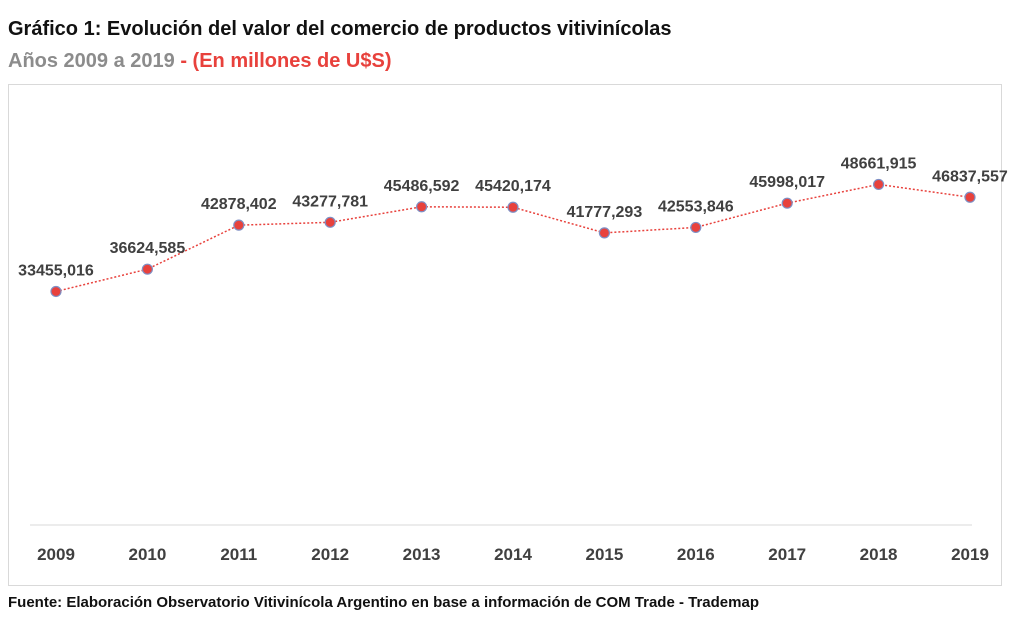 The width and height of the screenshot is (1035, 632). Describe the element at coordinates (513, 554) in the screenshot. I see `x-tick-label: 2014` at that location.